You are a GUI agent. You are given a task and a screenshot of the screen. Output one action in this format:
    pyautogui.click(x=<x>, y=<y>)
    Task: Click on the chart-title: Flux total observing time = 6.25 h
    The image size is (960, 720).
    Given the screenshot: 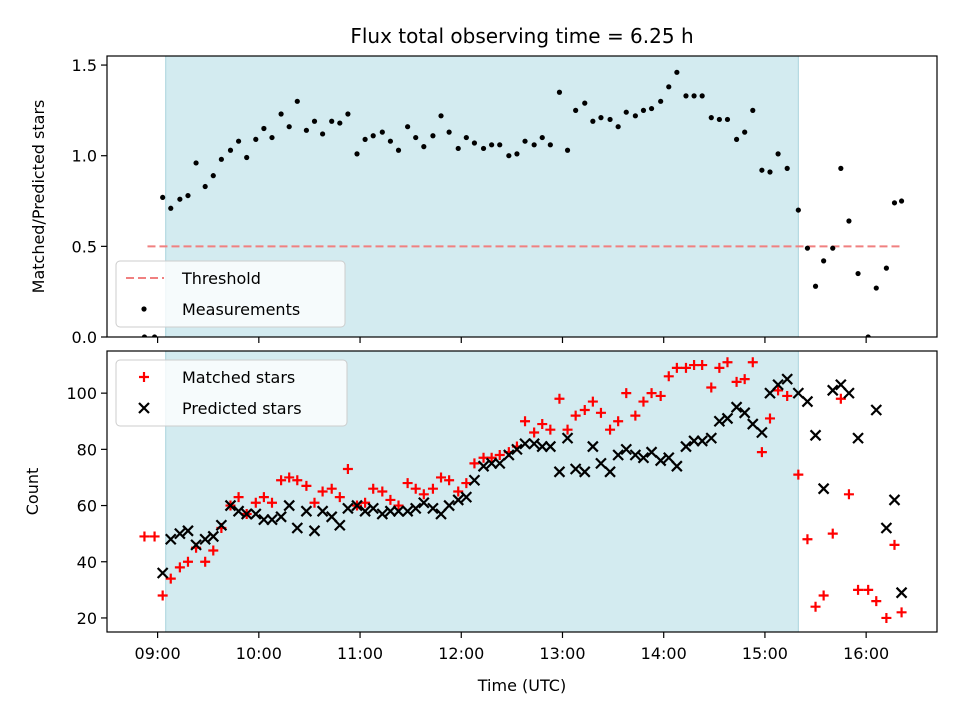 What is the action you would take?
    pyautogui.click(x=521, y=36)
    